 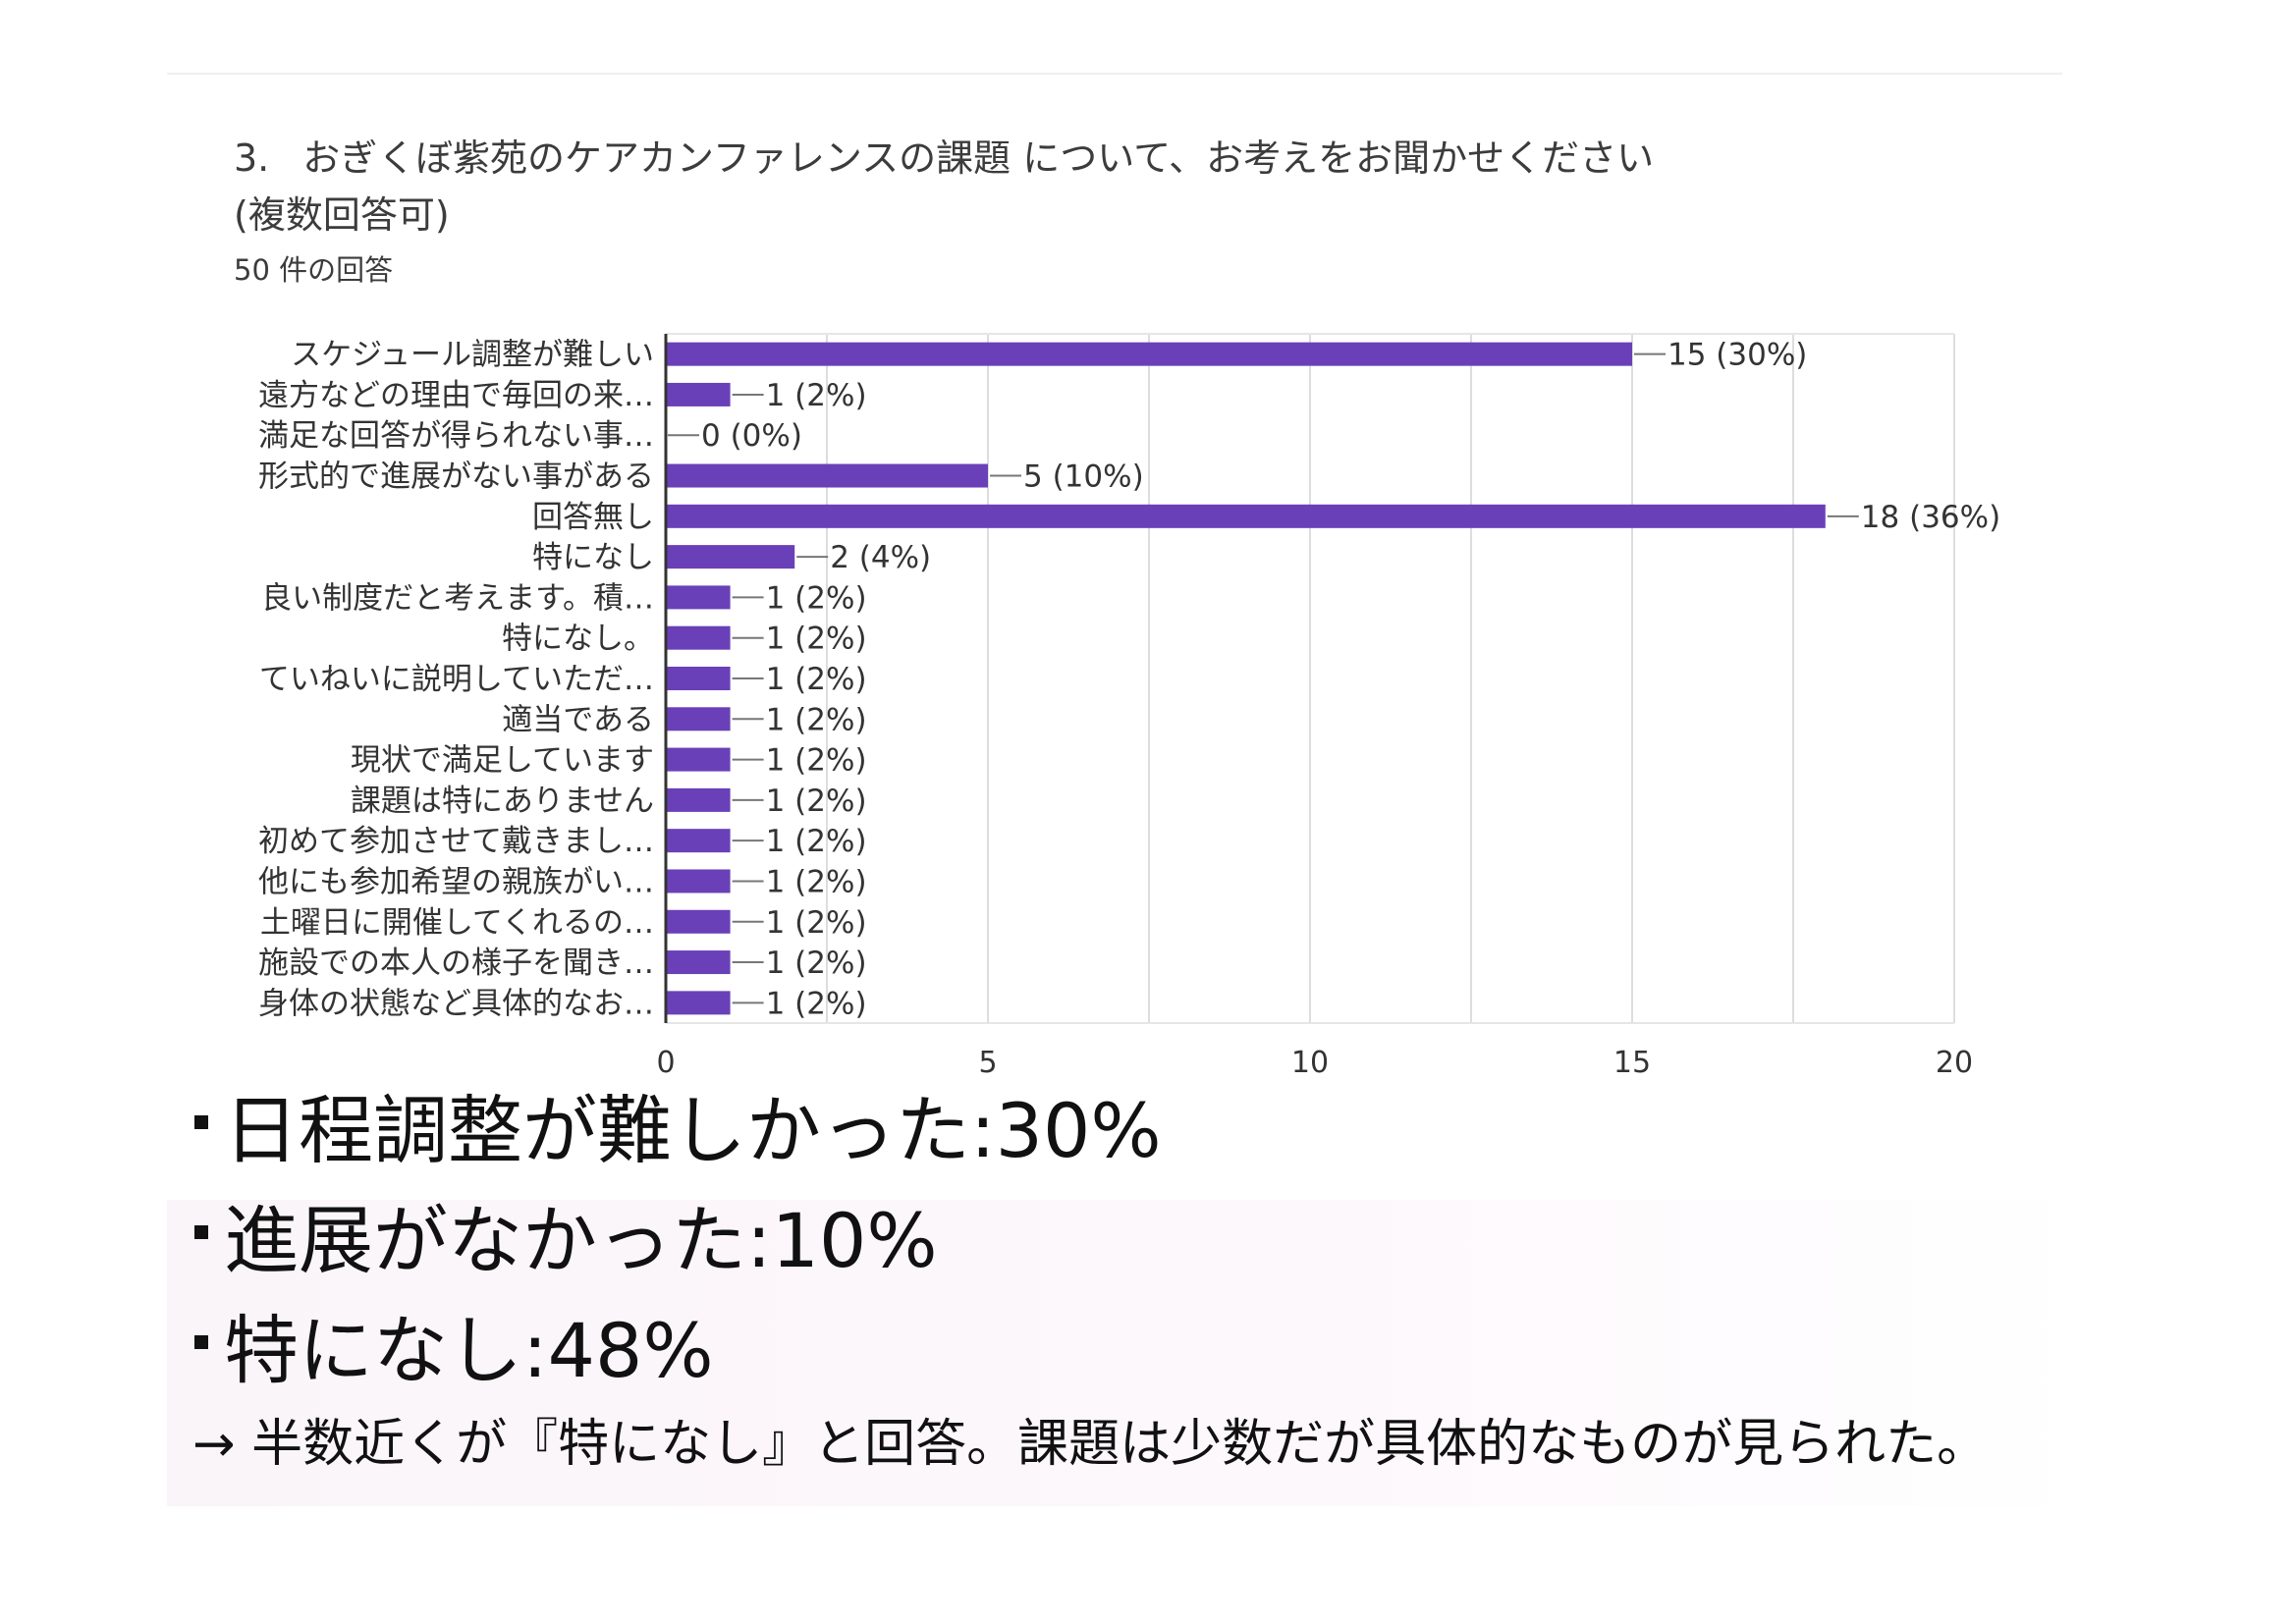 I want to click on category-label: 特になし, so click(x=593, y=558).